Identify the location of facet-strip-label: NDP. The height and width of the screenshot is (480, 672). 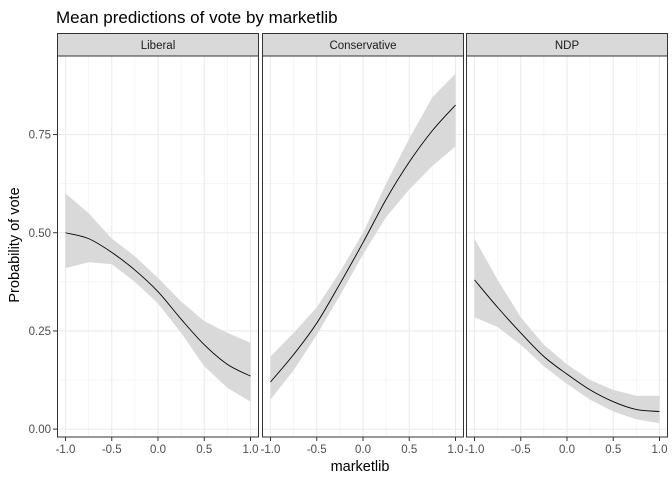
(567, 46).